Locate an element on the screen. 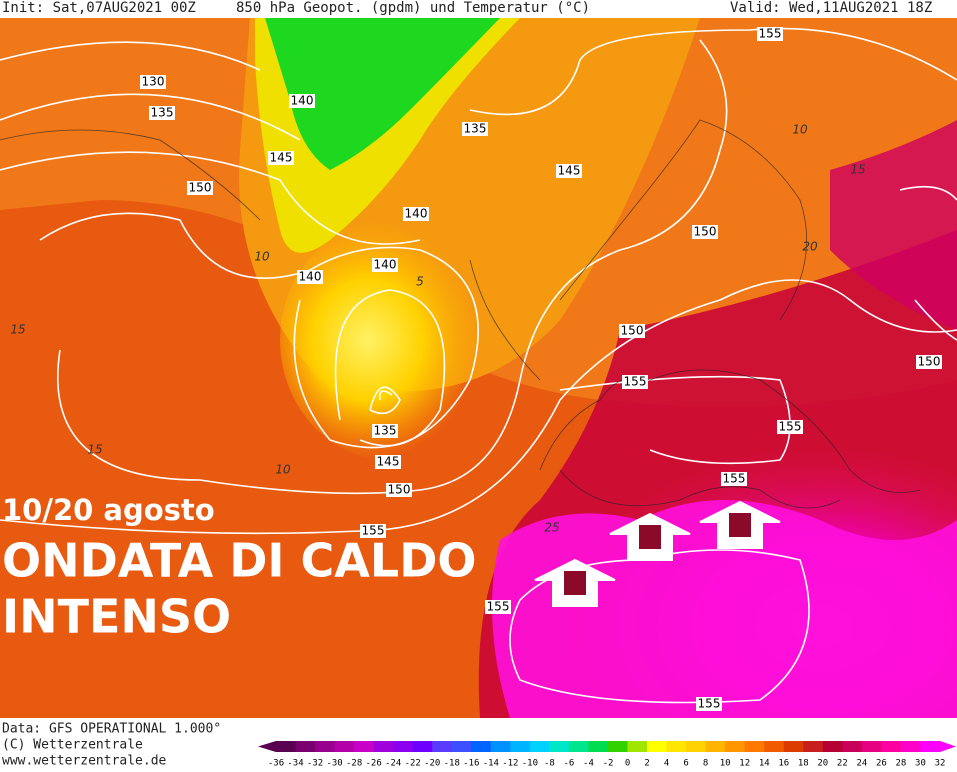  scale-label: -20 is located at coordinates (432, 764).